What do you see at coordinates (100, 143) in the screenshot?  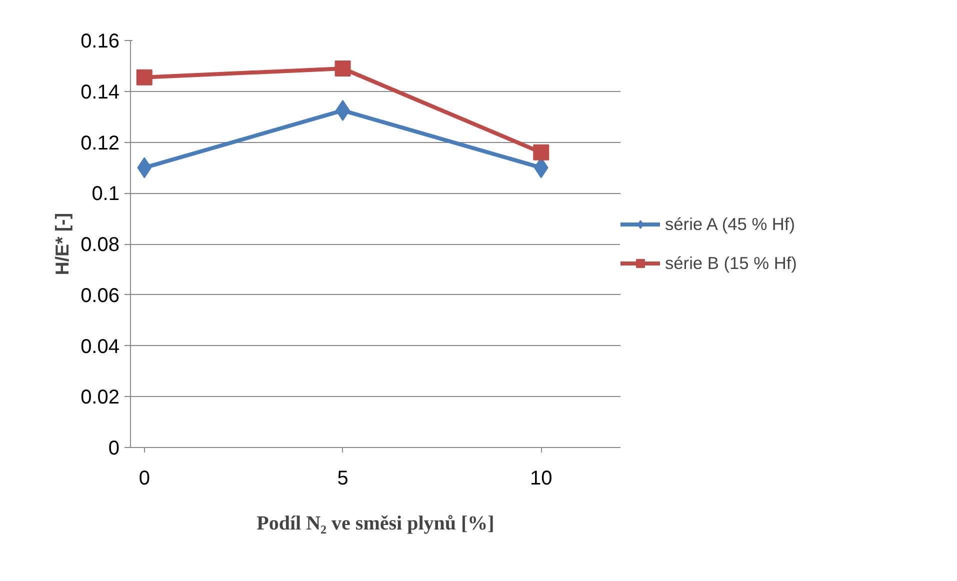 I see `y-tick-label: 0.12` at bounding box center [100, 143].